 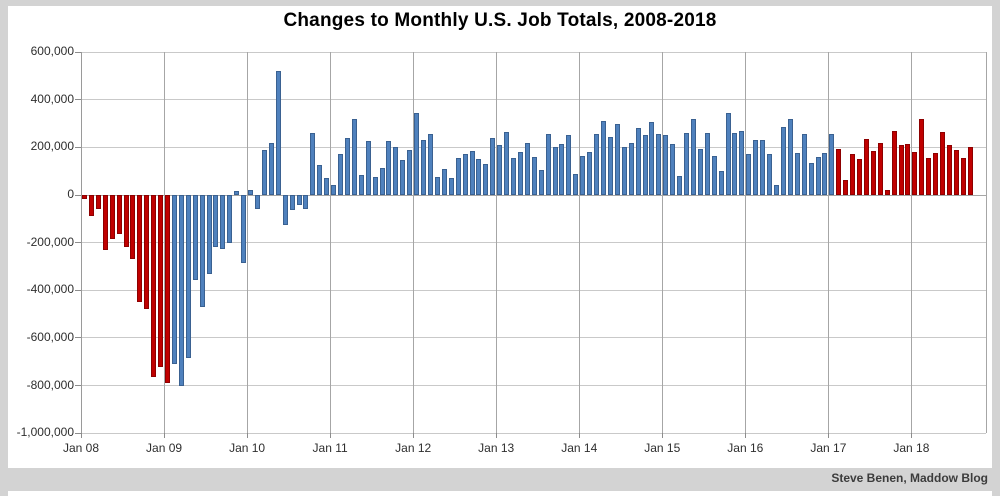 What do you see at coordinates (50, 384) in the screenshot?
I see `y-axis-label: -800,000` at bounding box center [50, 384].